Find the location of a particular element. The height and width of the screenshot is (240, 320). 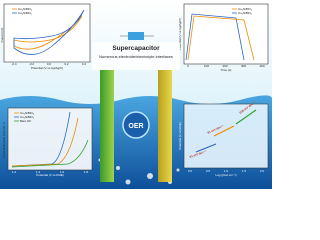

cv-panel is located at coordinates (47, 33).